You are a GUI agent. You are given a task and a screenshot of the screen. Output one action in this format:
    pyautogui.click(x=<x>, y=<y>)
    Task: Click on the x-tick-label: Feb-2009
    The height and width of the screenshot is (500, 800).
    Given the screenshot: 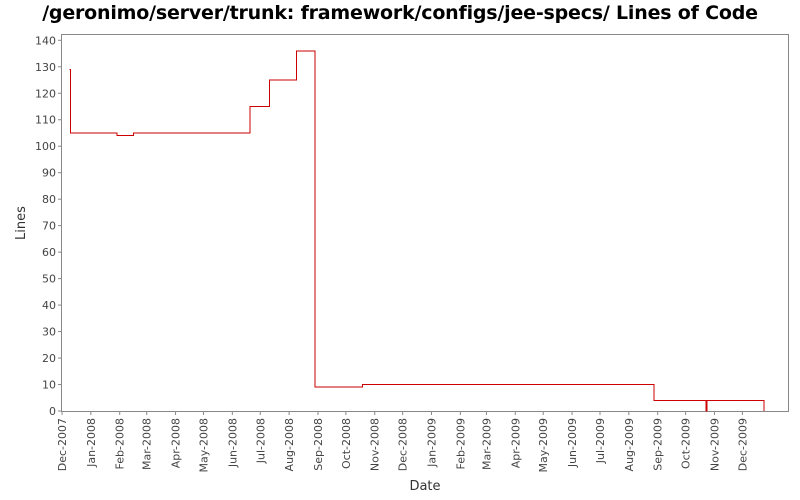 What is the action you would take?
    pyautogui.click(x=460, y=443)
    